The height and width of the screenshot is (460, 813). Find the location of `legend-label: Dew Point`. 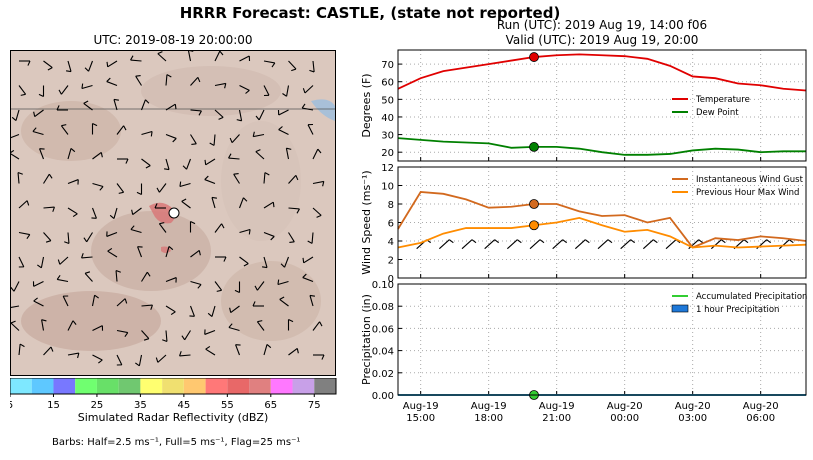

legend-label: Dew Point is located at coordinates (717, 113).